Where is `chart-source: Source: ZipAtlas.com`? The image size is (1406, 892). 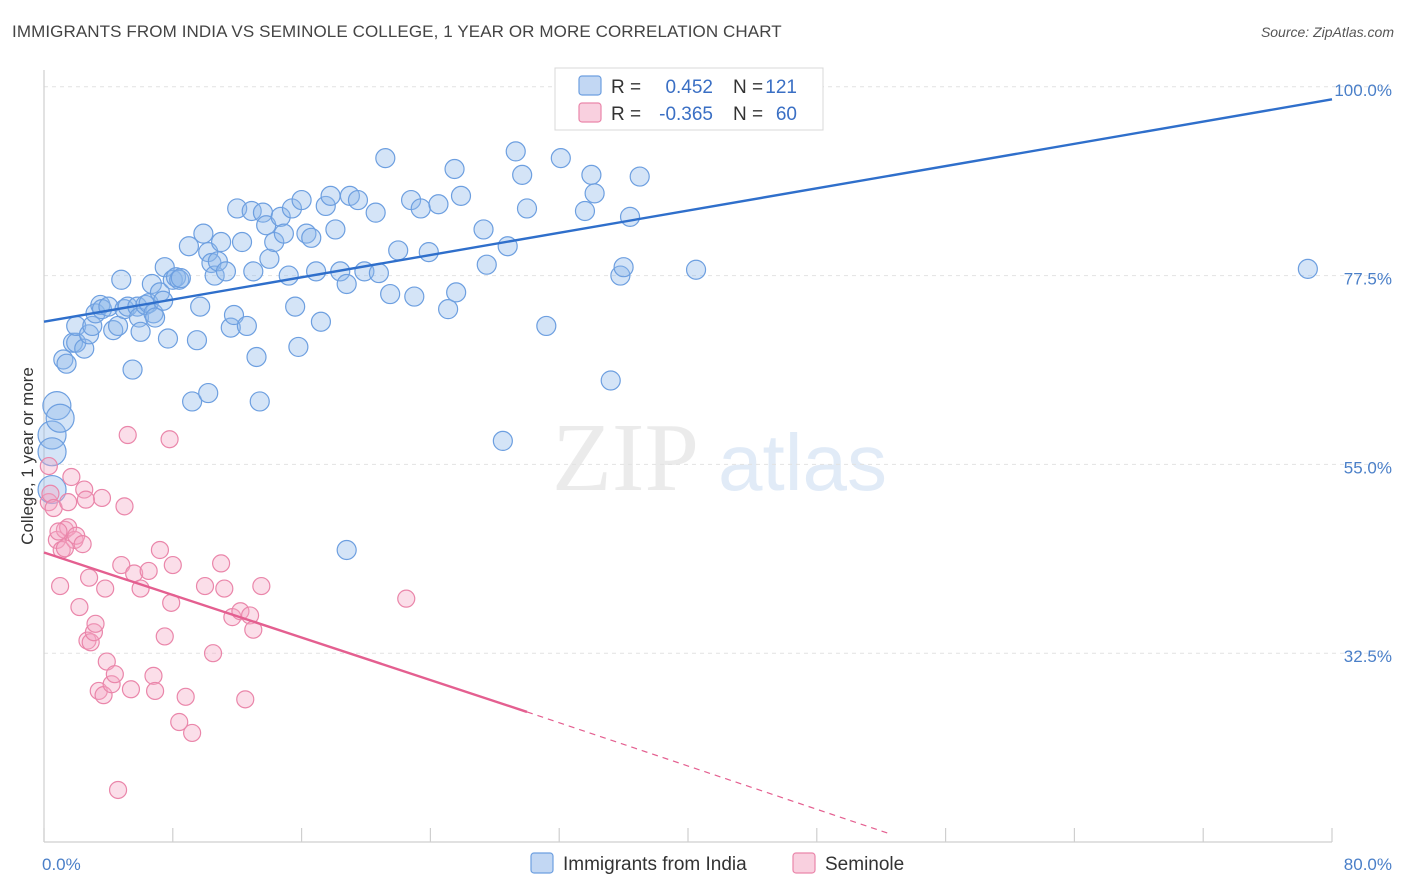 chart-source: Source: ZipAtlas.com is located at coordinates (1327, 32).